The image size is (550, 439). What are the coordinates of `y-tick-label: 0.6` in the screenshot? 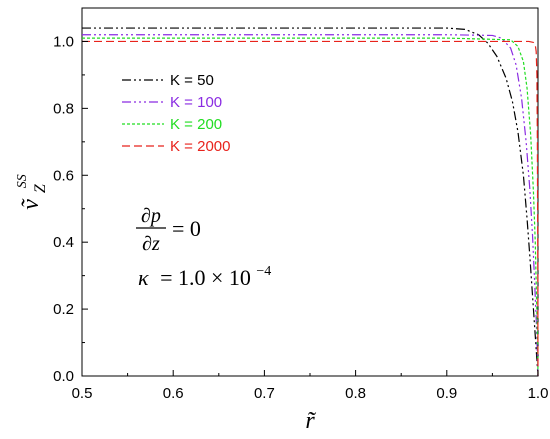 It's located at (63, 175).